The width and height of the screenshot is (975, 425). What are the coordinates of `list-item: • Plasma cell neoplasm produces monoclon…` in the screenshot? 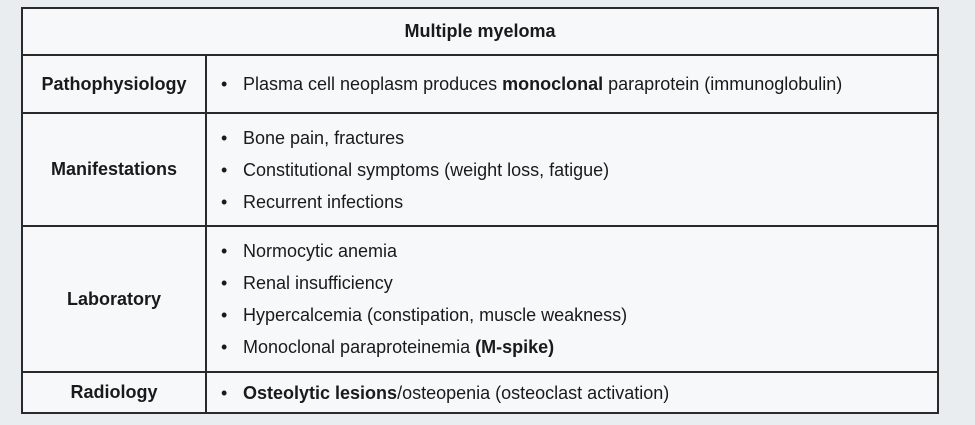 It's located at (578, 84).